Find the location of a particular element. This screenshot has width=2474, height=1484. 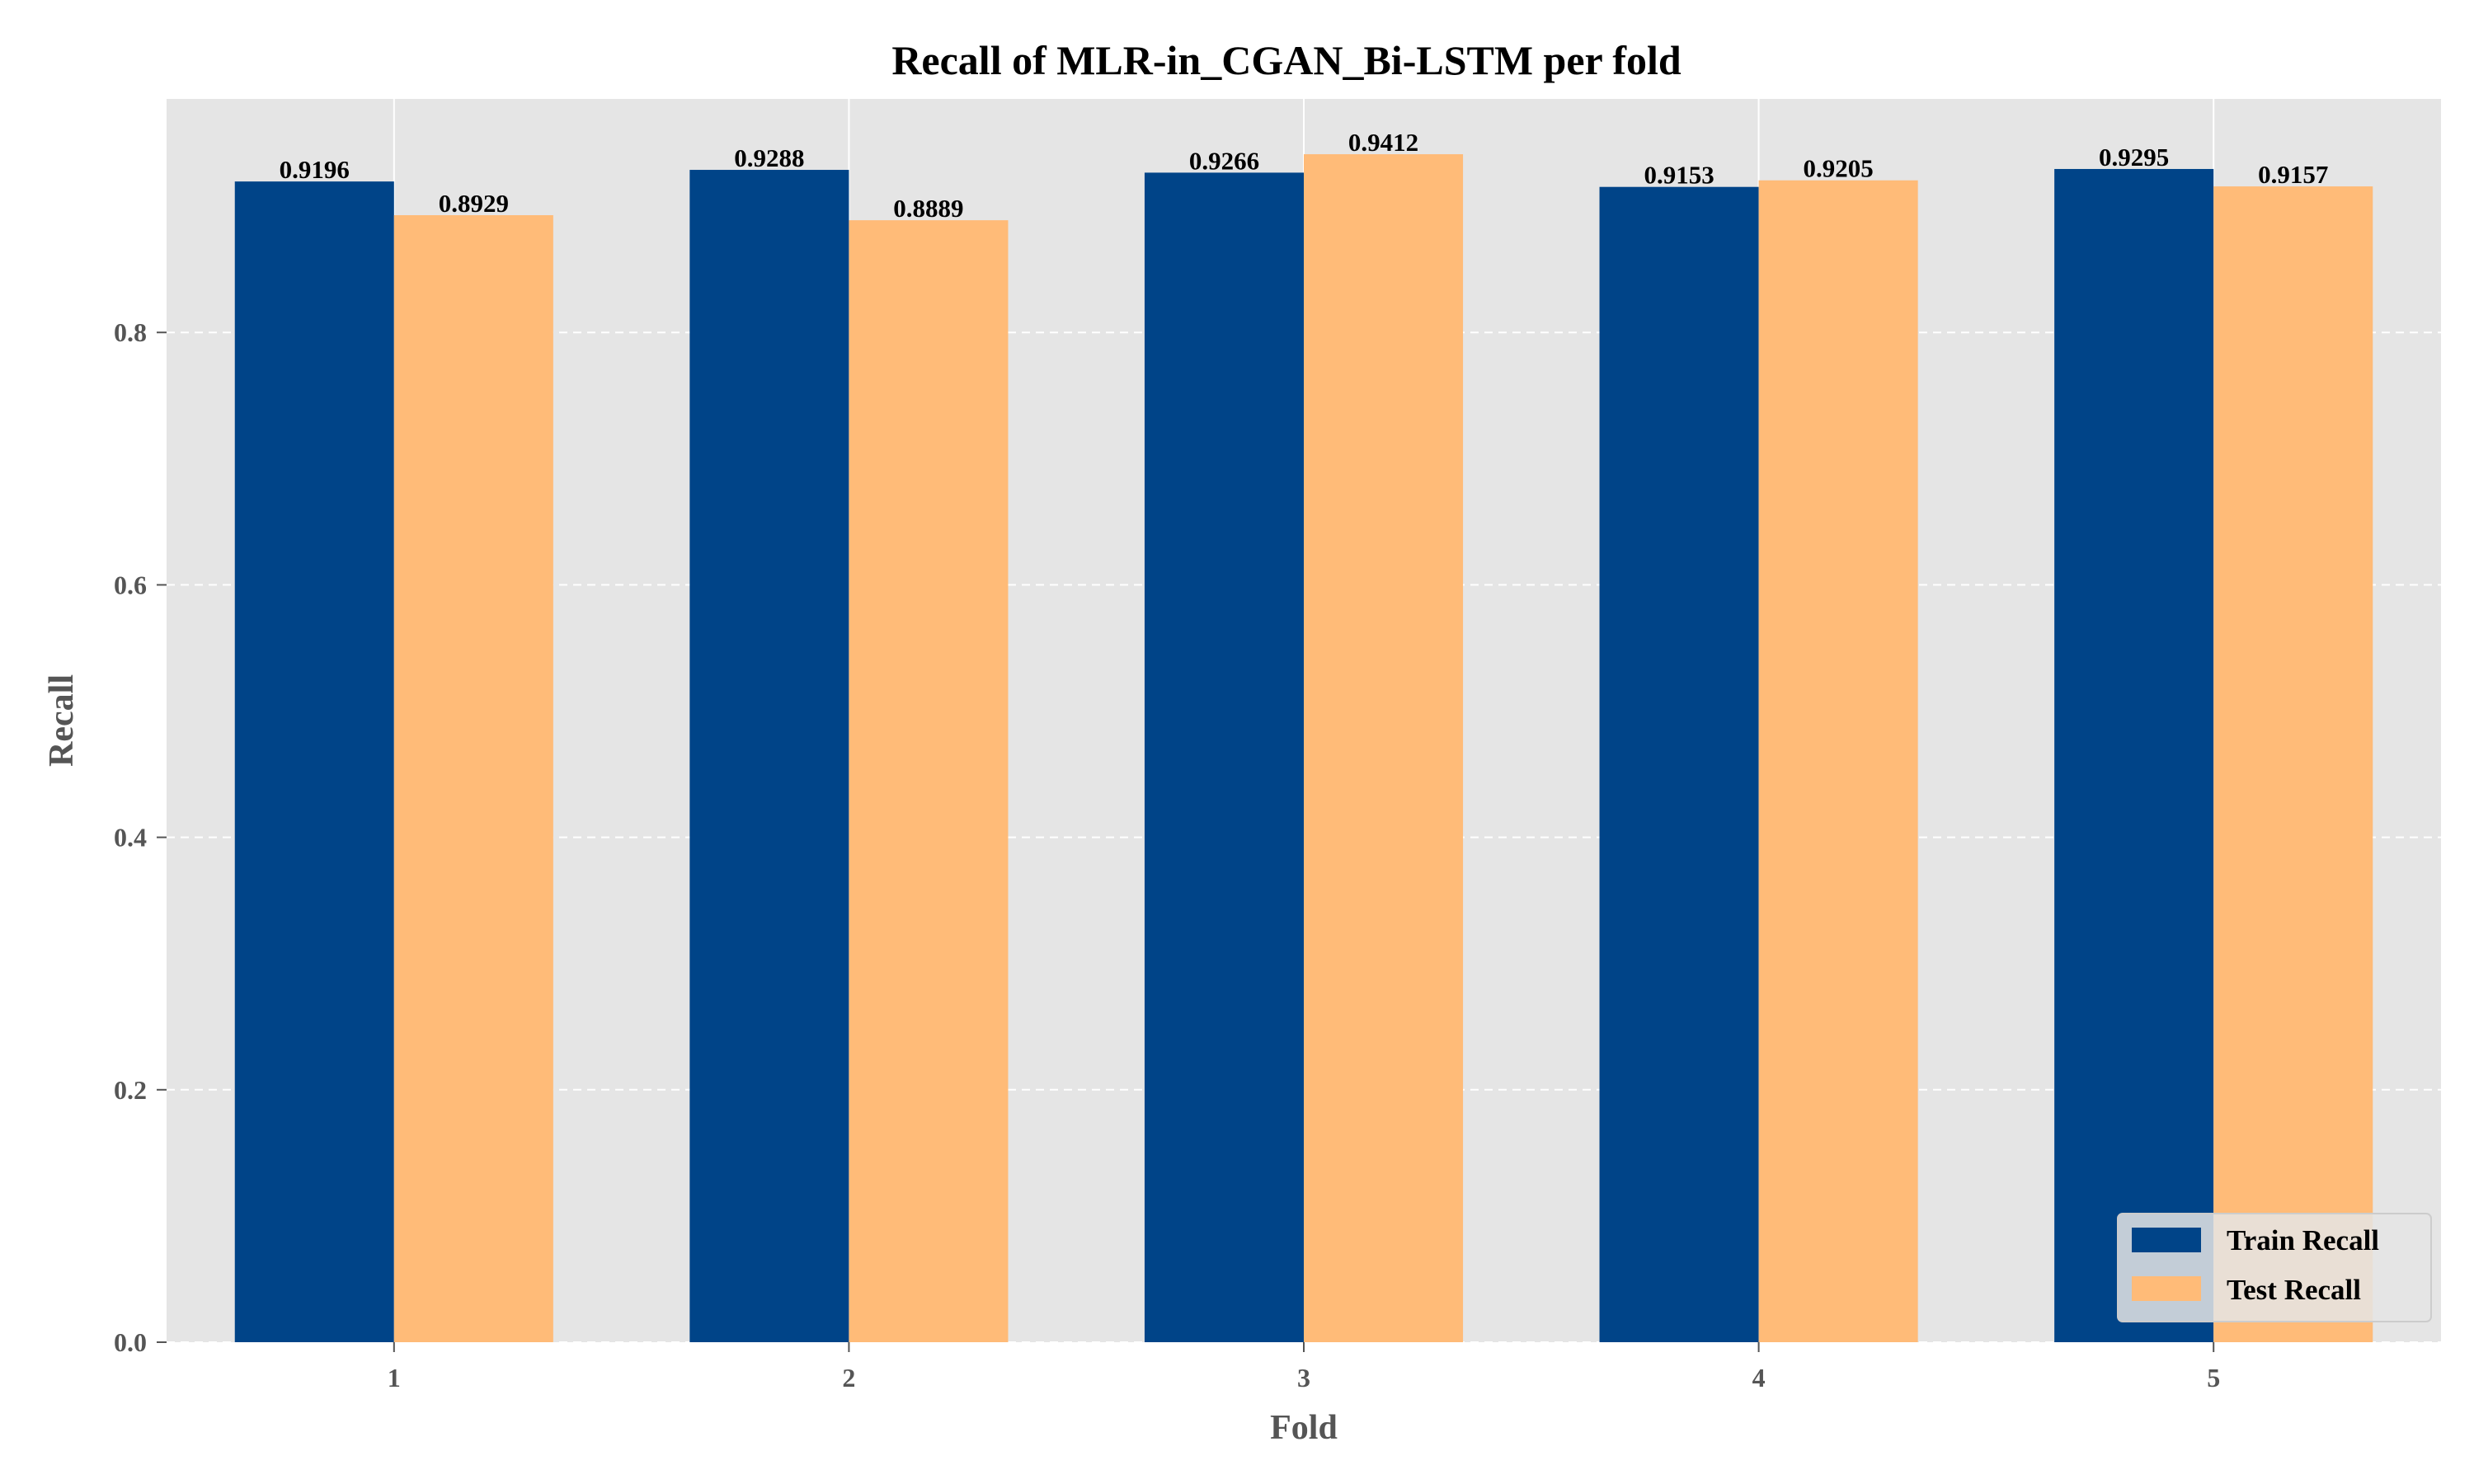

x-axis-ticks: 1 2 3 4 5 is located at coordinates (1304, 1367).